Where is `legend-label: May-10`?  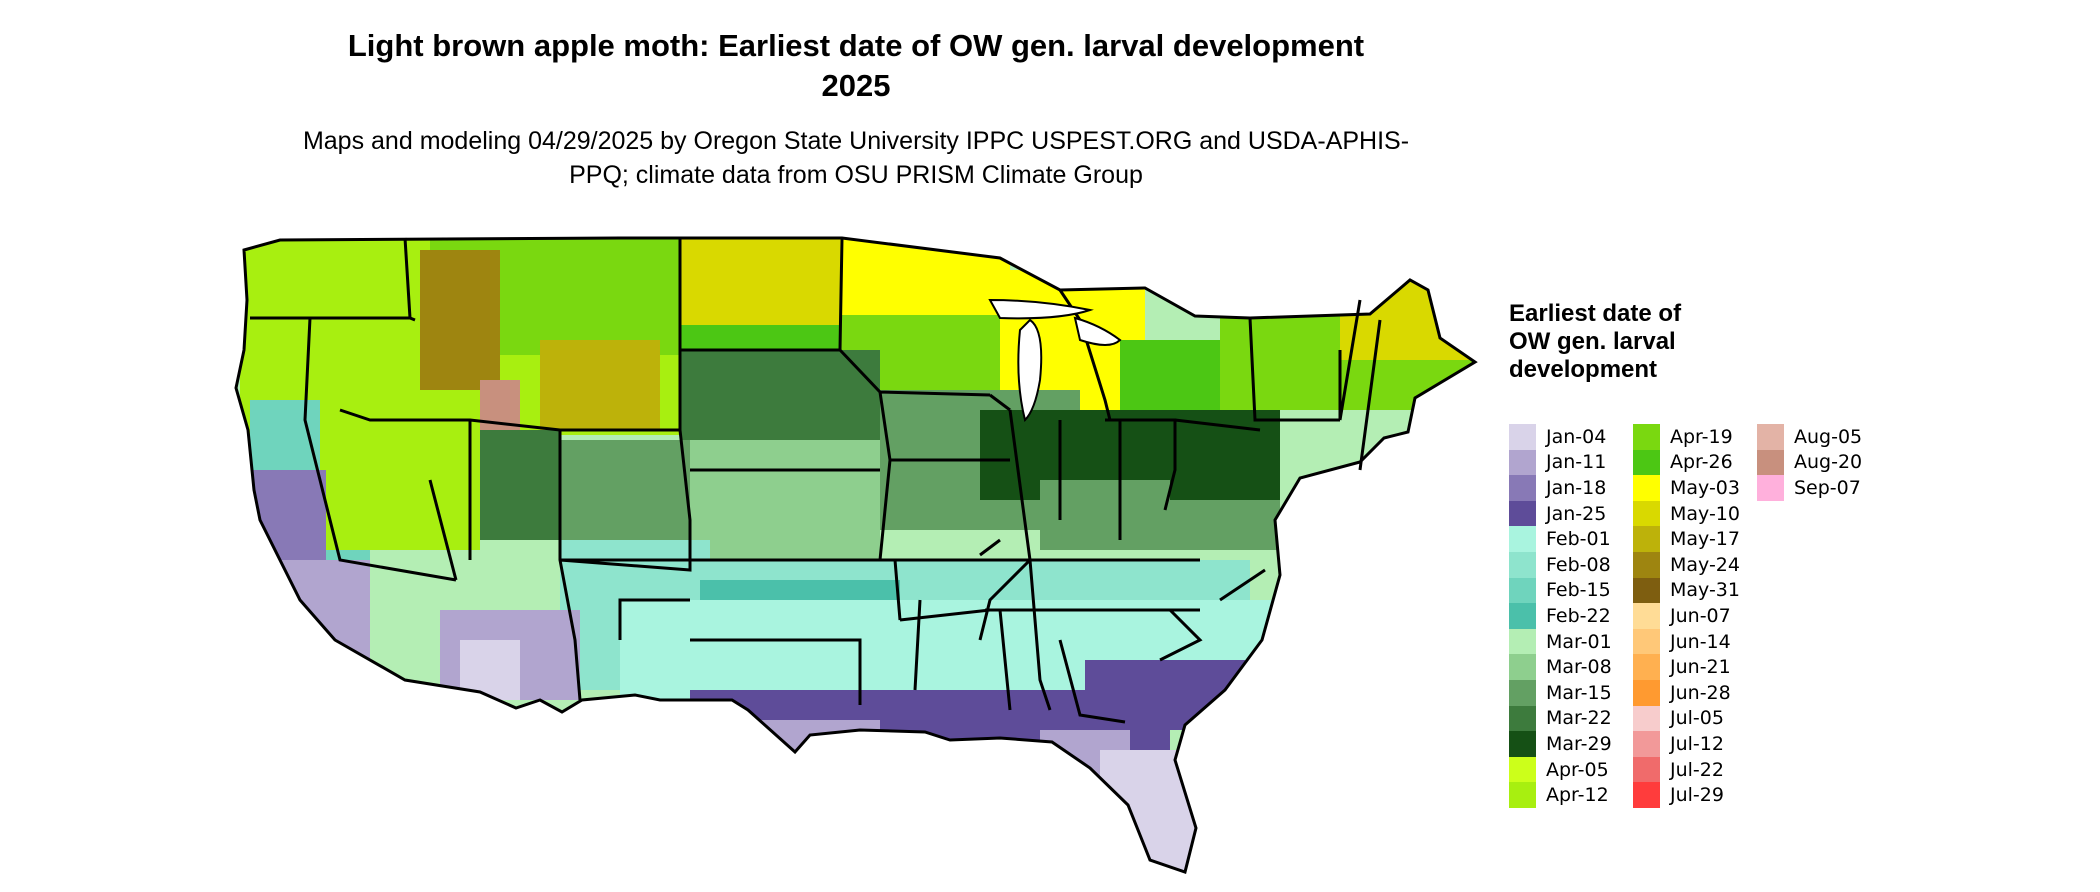 legend-label: May-10 is located at coordinates (1705, 513).